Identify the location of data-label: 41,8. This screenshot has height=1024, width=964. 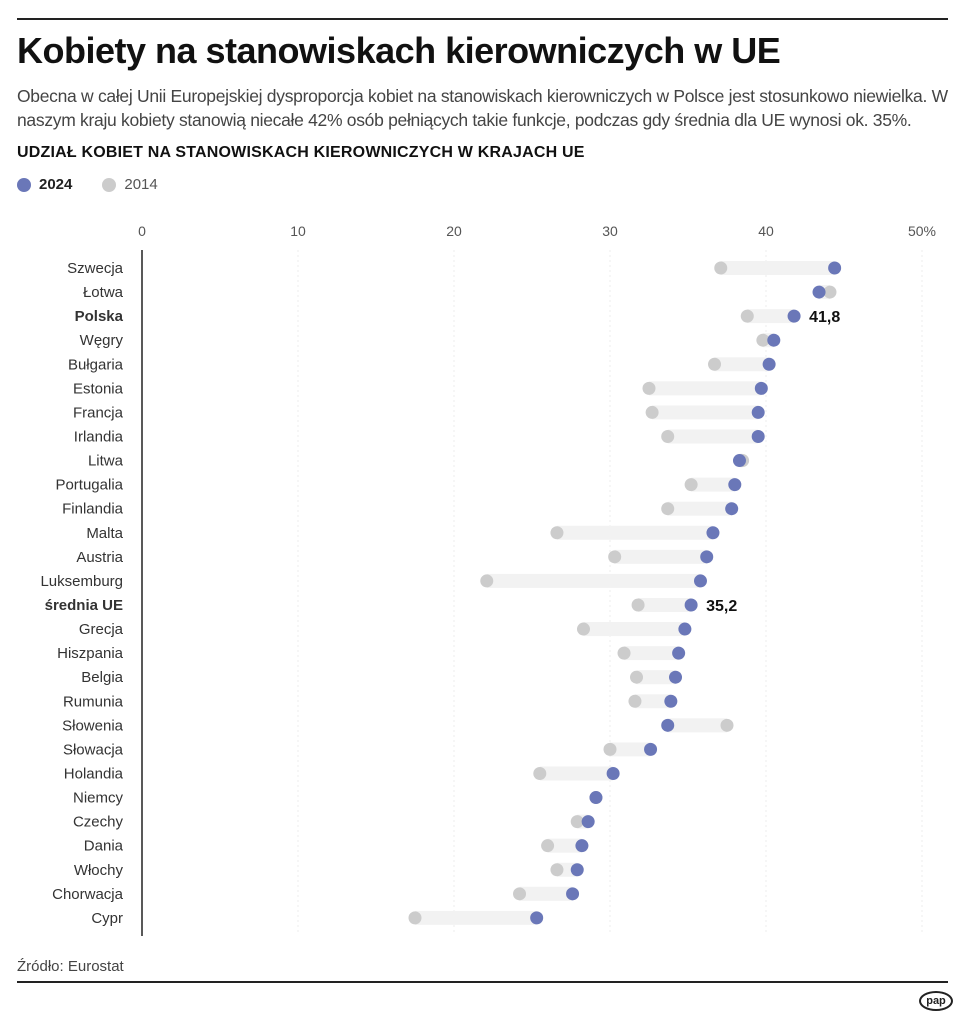
(824, 317).